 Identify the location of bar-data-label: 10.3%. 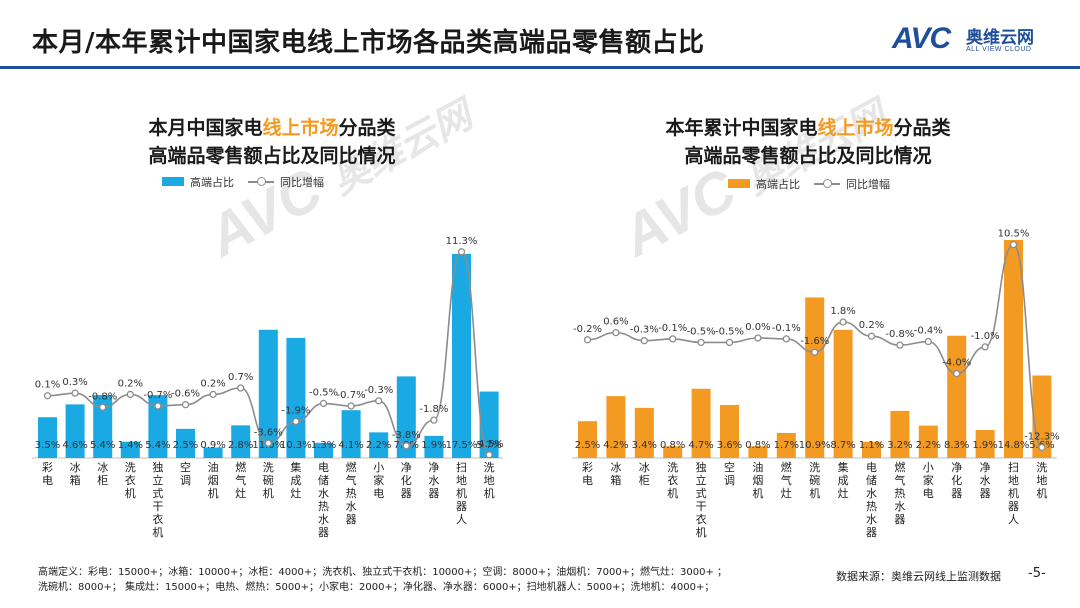
(296, 445).